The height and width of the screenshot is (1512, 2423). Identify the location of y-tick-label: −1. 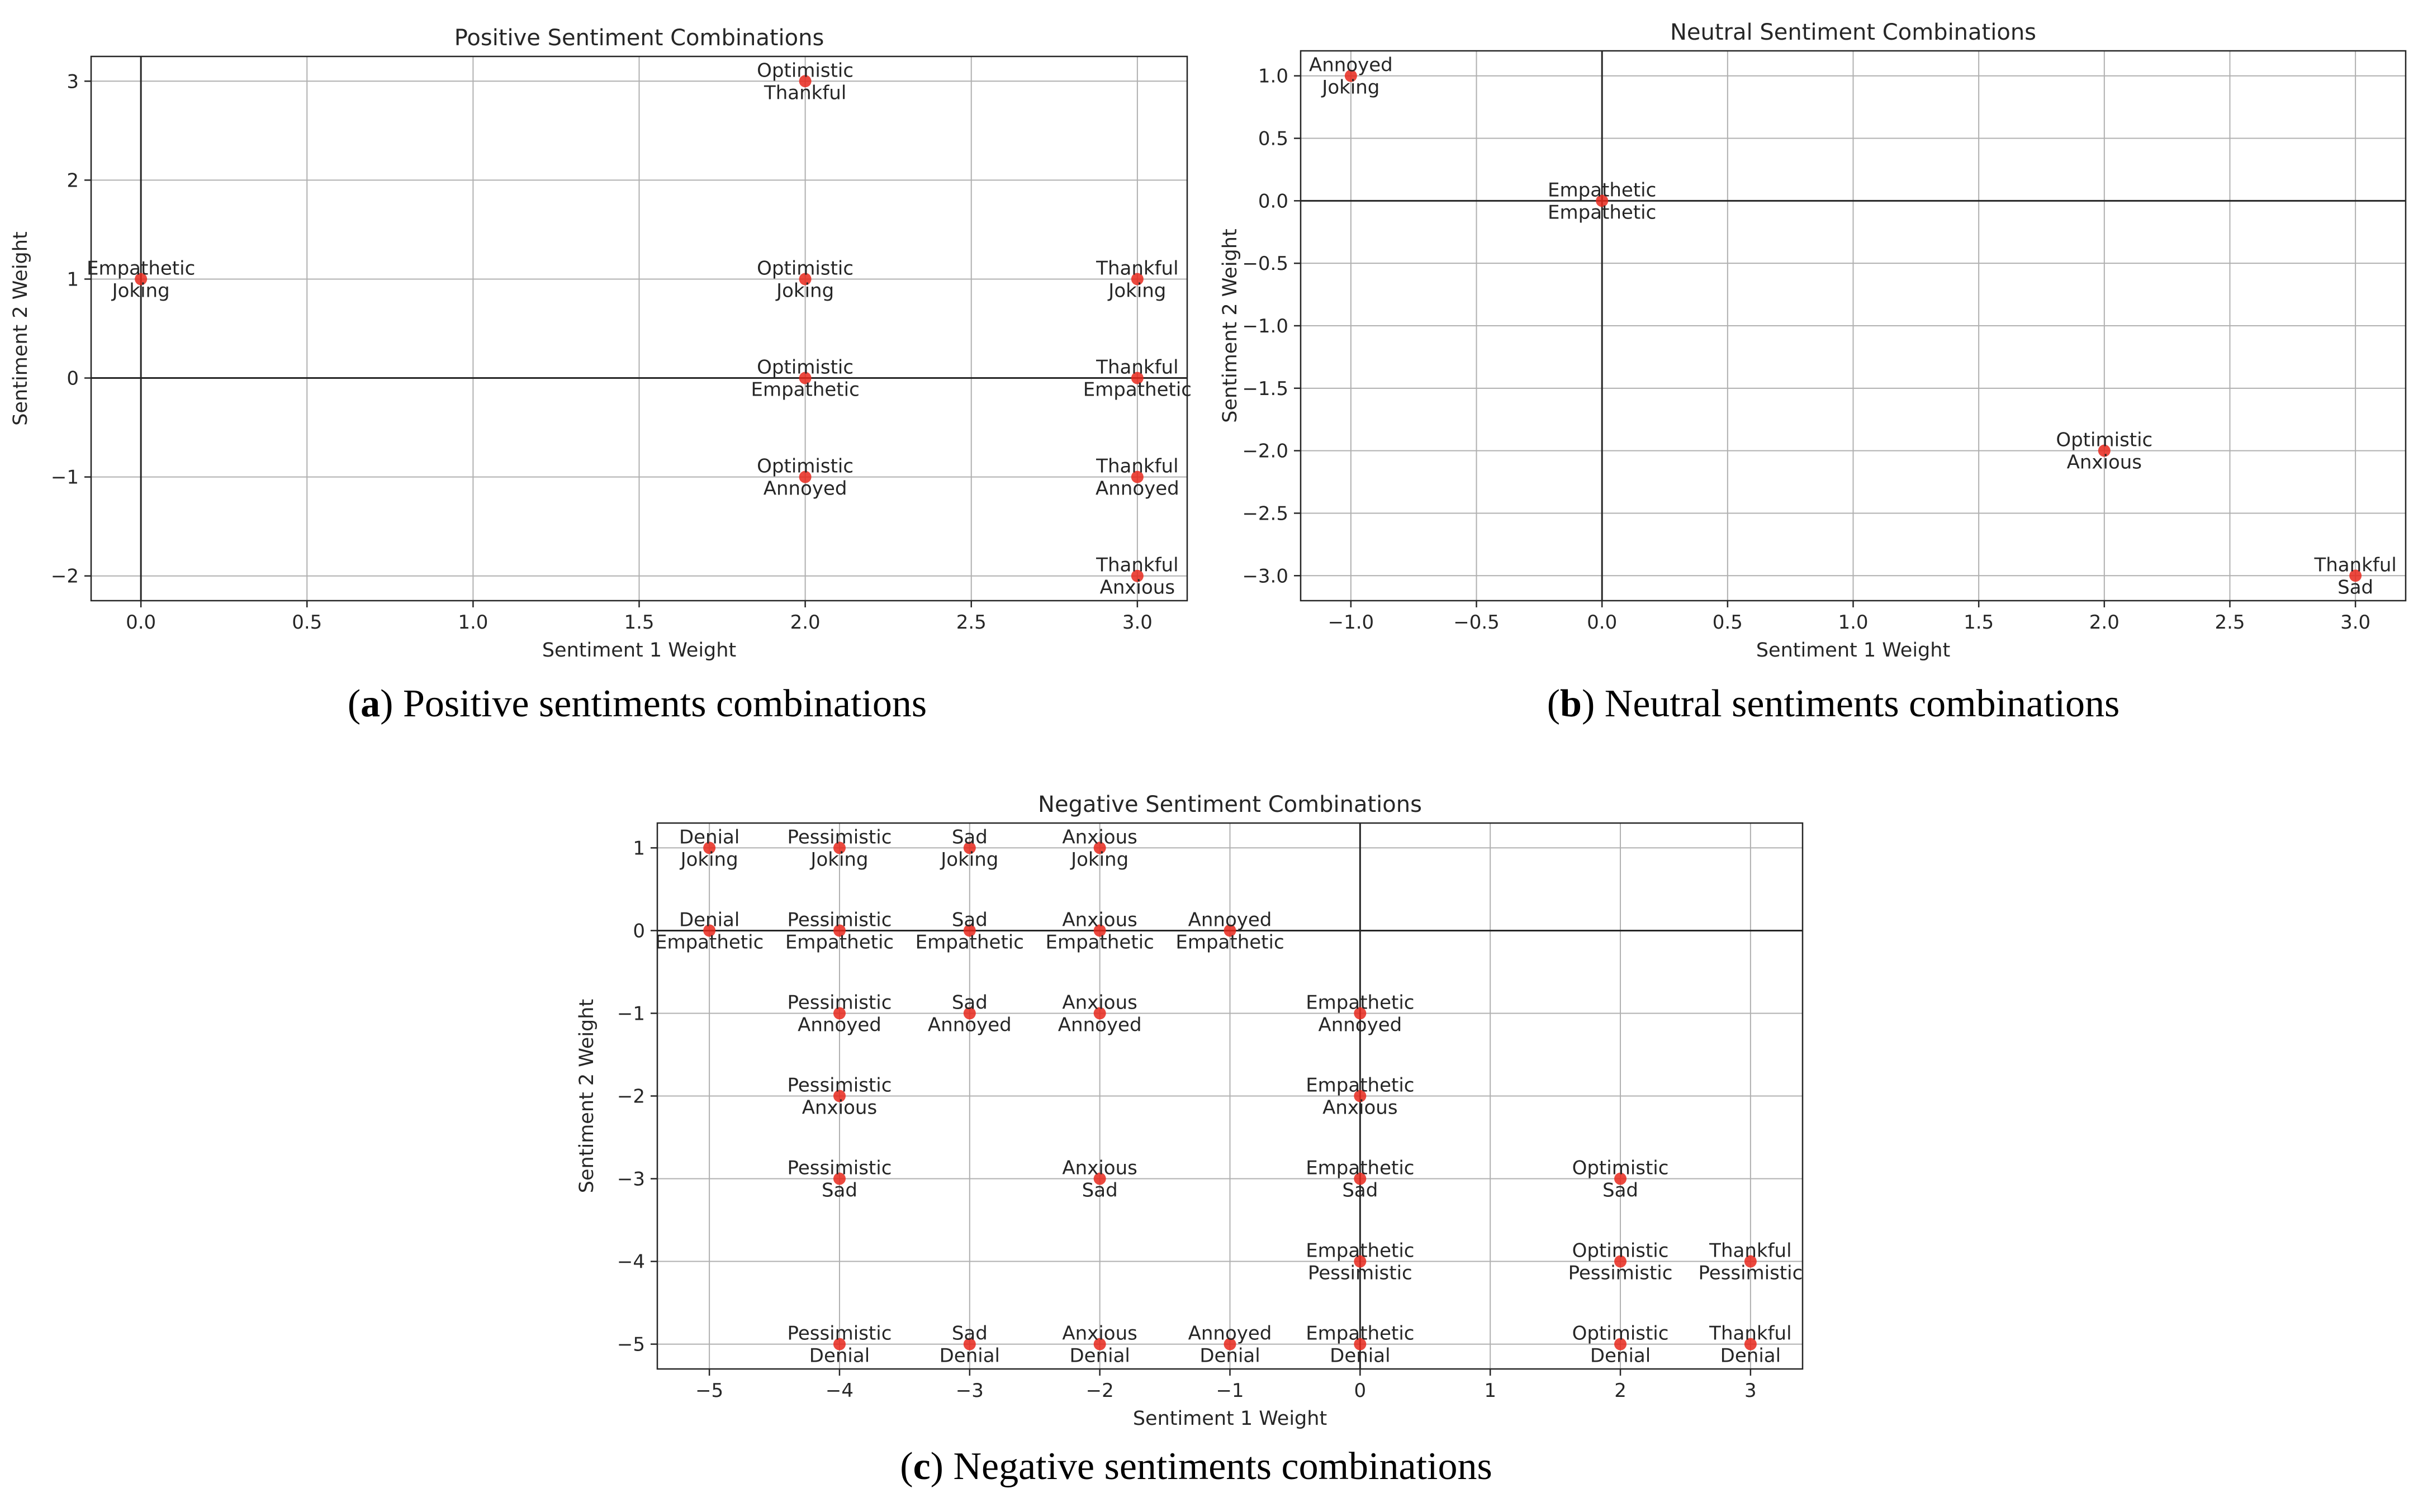
(65, 478).